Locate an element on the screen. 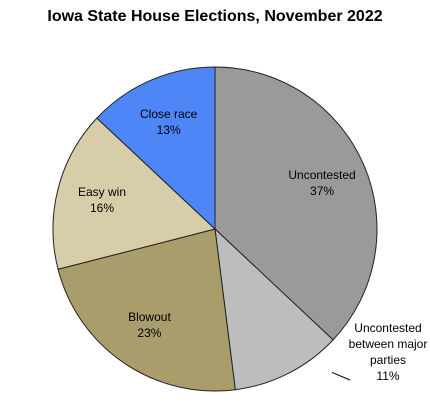  slice-label: Blowout is located at coordinates (149, 317).